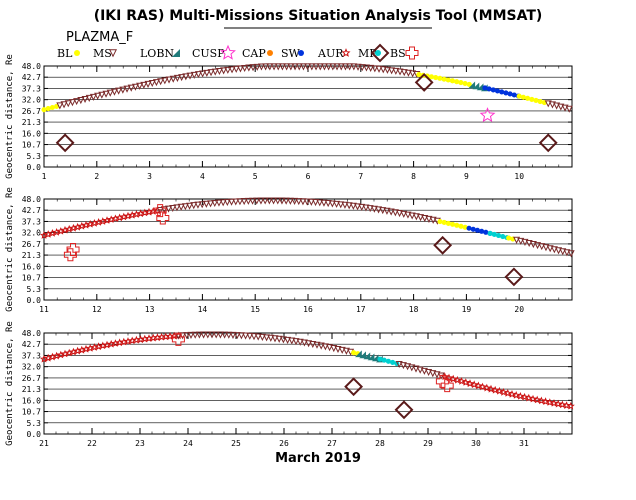 The width and height of the screenshot is (636, 500). What do you see at coordinates (31, 389) in the screenshot?
I see `y-tick-label: 21.3` at bounding box center [31, 389].